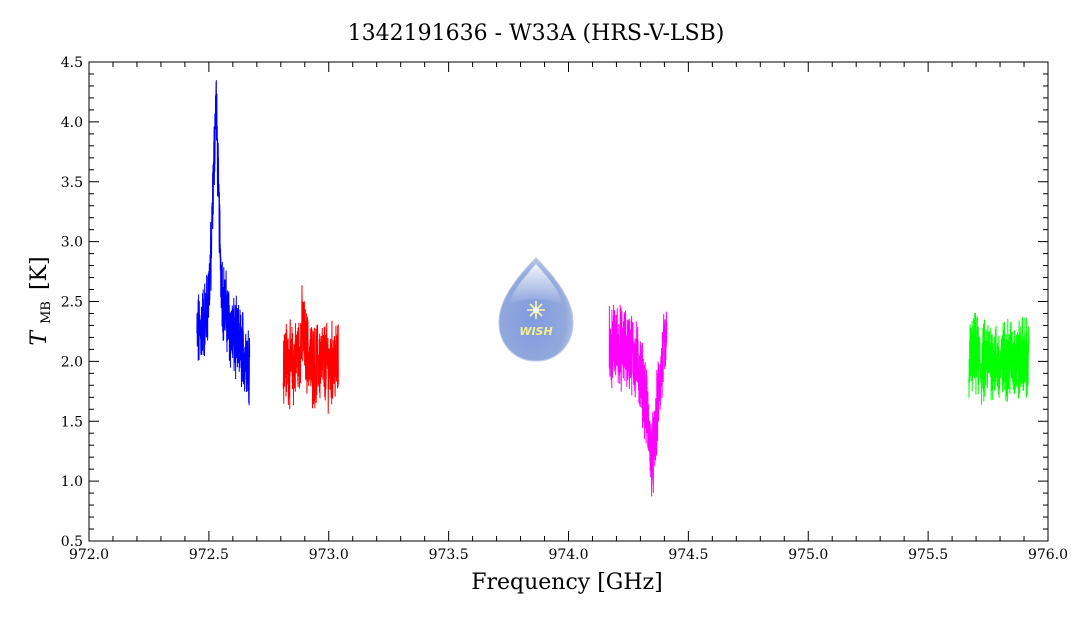  Describe the element at coordinates (329, 555) in the screenshot. I see `x-tick-label: 973.0` at that location.